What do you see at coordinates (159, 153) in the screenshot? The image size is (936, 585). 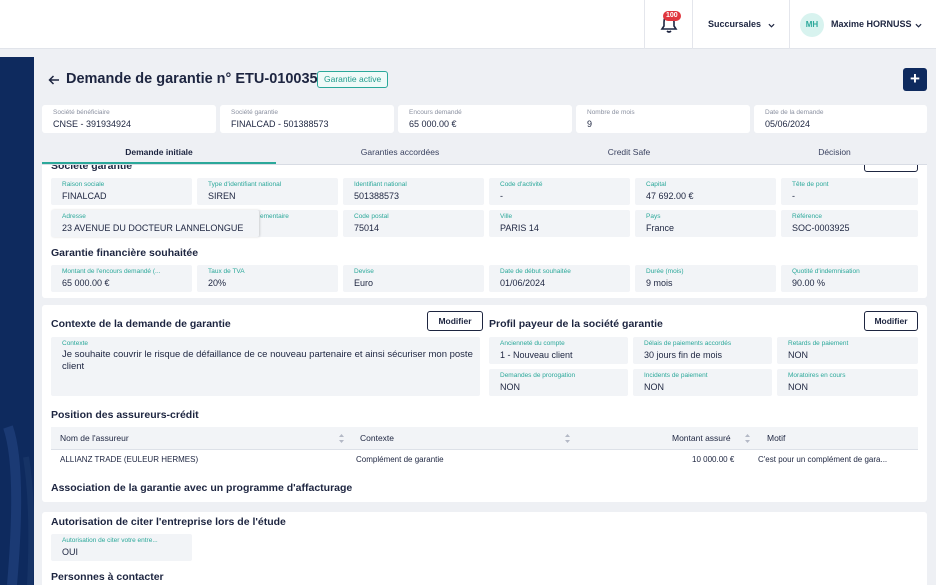 I see `tab-demande-initiale: Demande initiale` at bounding box center [159, 153].